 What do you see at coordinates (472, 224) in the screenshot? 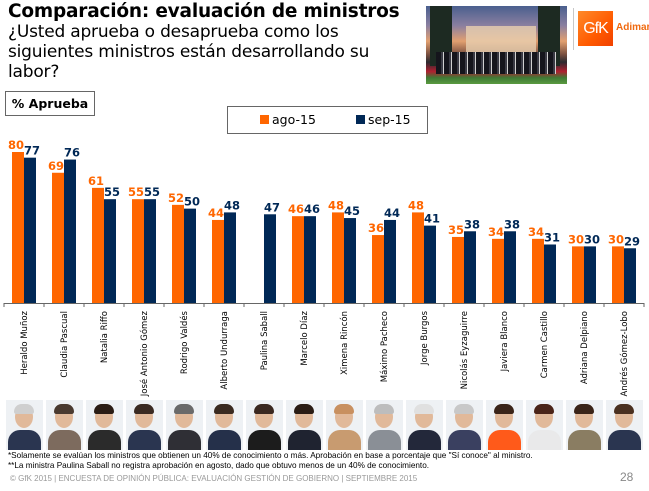
I see `data-label-sep: 38` at bounding box center [472, 224].